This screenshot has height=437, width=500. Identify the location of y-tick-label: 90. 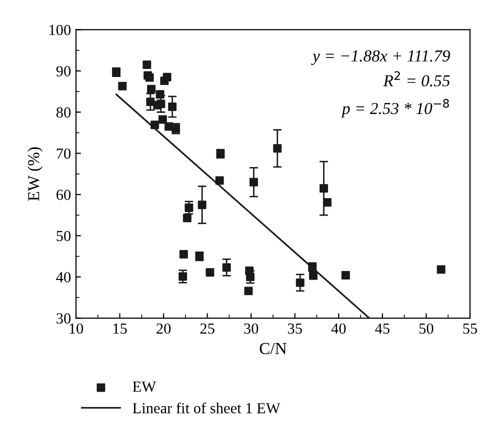
(63, 71).